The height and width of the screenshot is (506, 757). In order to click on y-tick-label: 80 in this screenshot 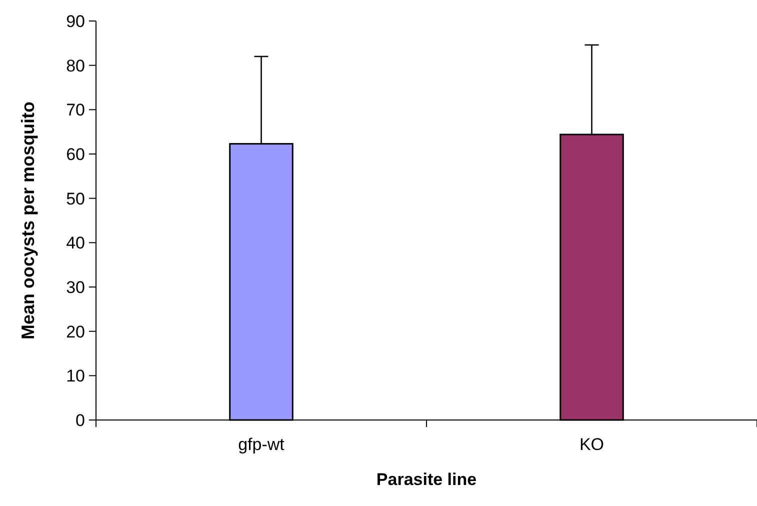, I will do `click(75, 66)`.